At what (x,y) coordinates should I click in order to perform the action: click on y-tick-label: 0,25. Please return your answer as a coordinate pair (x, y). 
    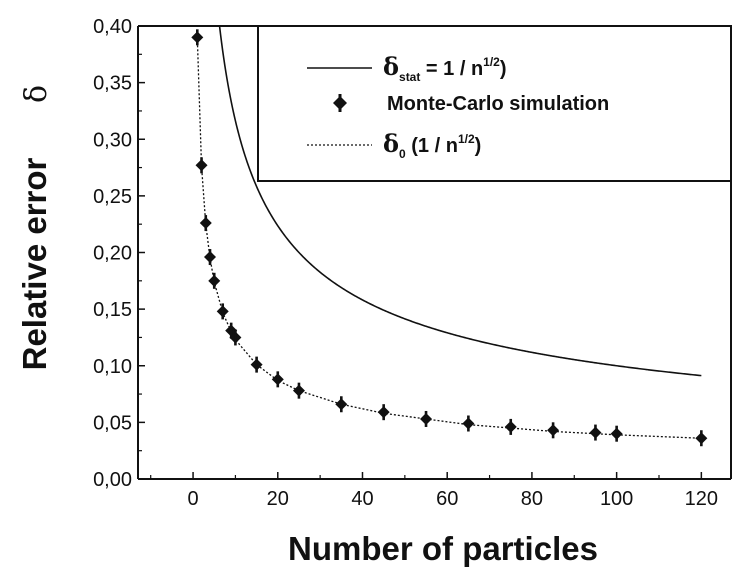
    Looking at the image, I should click on (112, 197).